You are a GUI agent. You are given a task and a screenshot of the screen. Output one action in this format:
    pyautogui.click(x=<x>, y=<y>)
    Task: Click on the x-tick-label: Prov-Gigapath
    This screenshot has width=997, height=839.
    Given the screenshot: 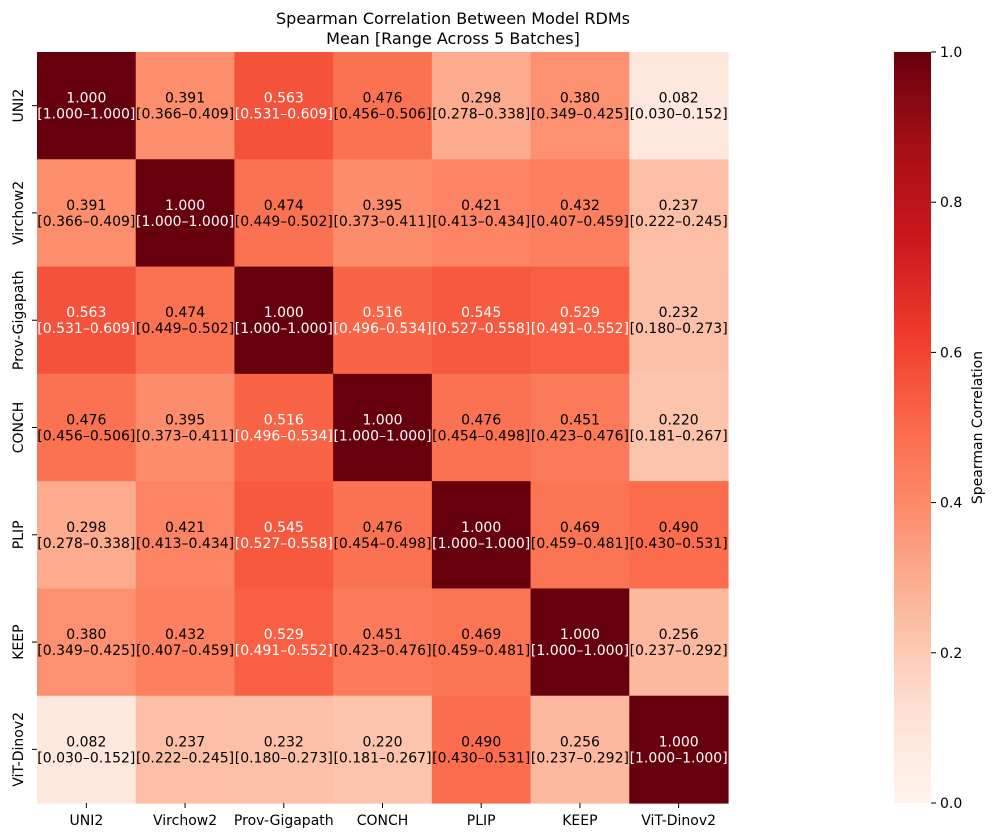 What is the action you would take?
    pyautogui.click(x=284, y=821)
    